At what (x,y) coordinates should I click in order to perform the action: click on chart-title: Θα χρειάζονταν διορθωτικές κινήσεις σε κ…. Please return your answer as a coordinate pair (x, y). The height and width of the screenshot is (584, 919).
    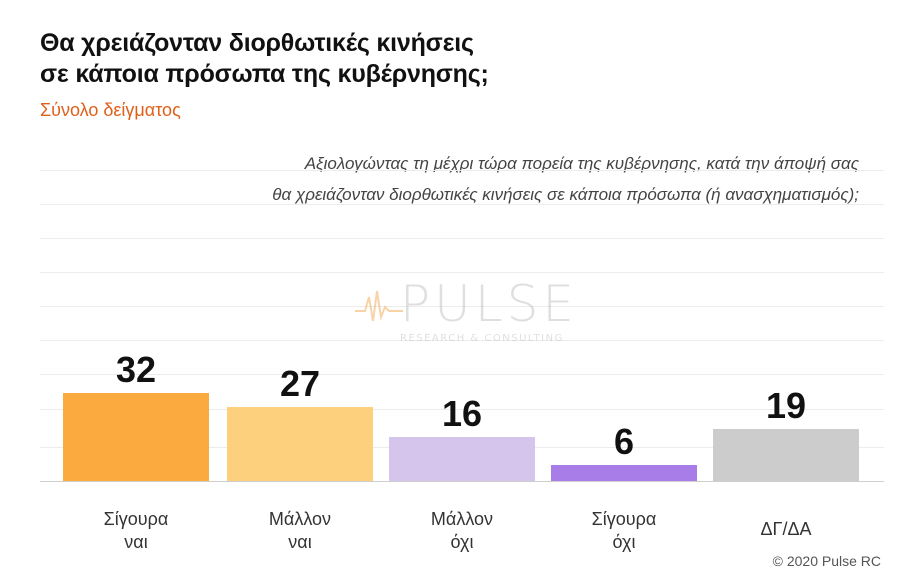
    Looking at the image, I should click on (264, 59).